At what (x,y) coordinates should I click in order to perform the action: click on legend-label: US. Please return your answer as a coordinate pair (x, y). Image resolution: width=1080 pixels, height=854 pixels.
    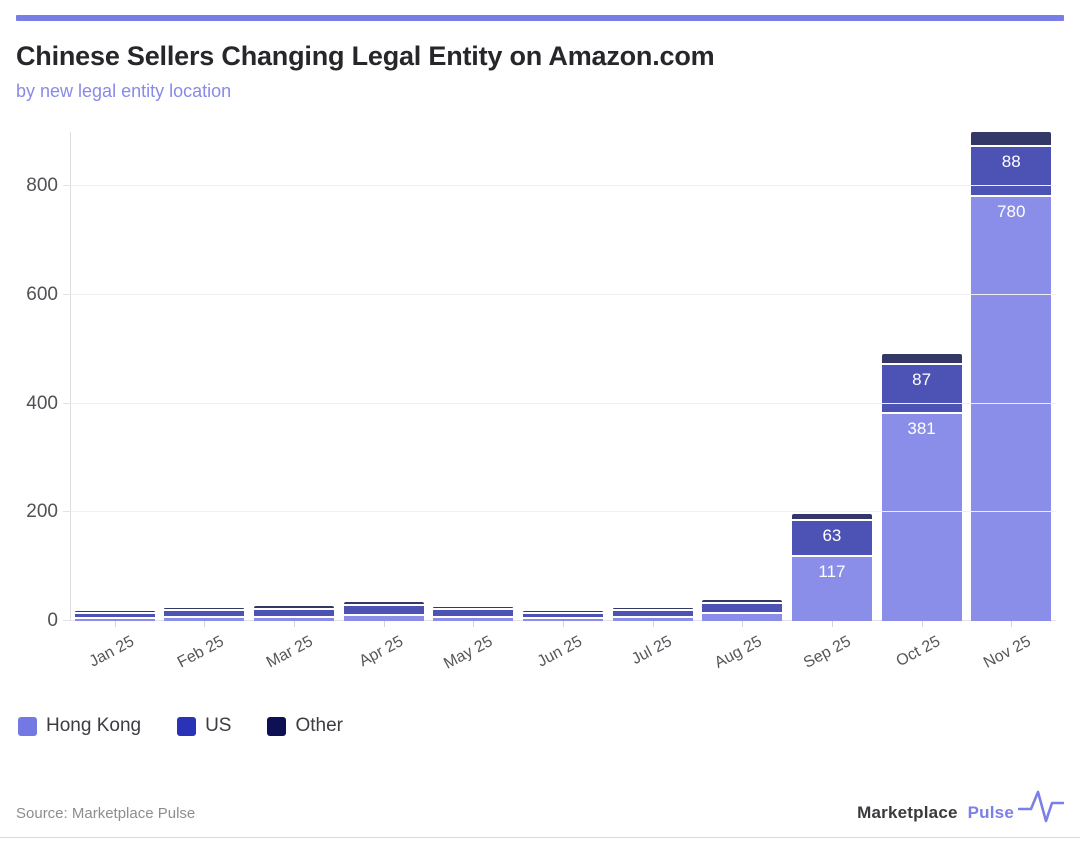
    Looking at the image, I should click on (218, 725).